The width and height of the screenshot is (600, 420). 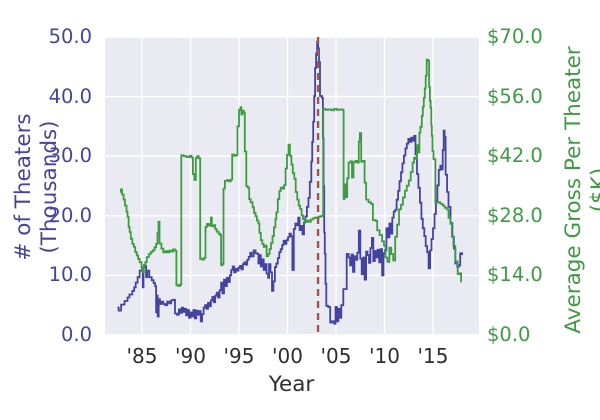 What do you see at coordinates (336, 356) in the screenshot?
I see `x-tick-label: '05` at bounding box center [336, 356].